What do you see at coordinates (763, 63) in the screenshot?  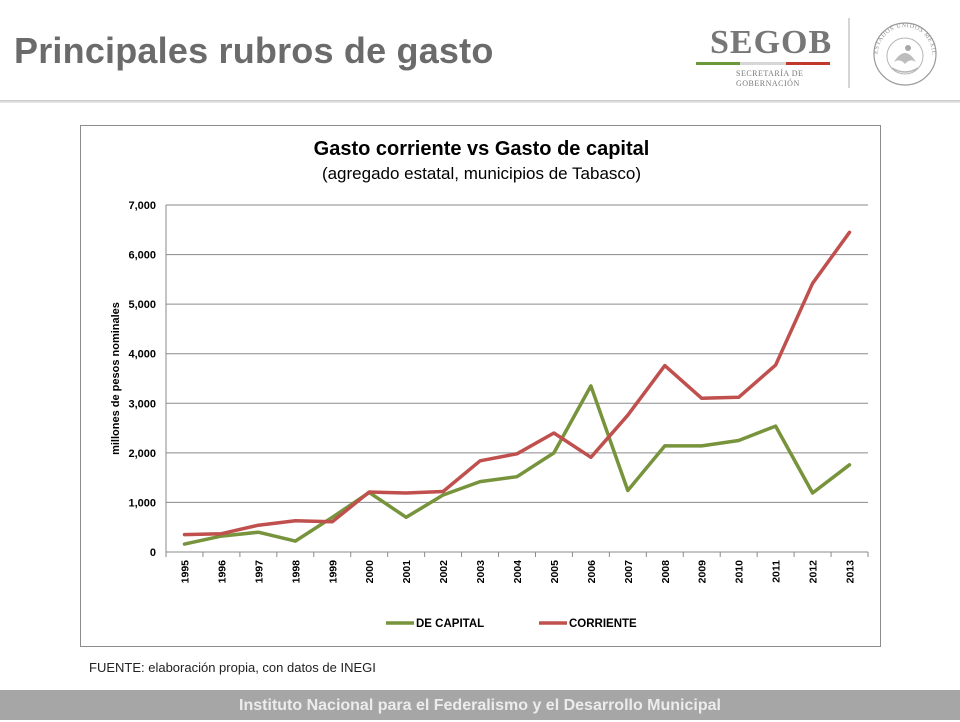 I see `logo-color-stripe` at bounding box center [763, 63].